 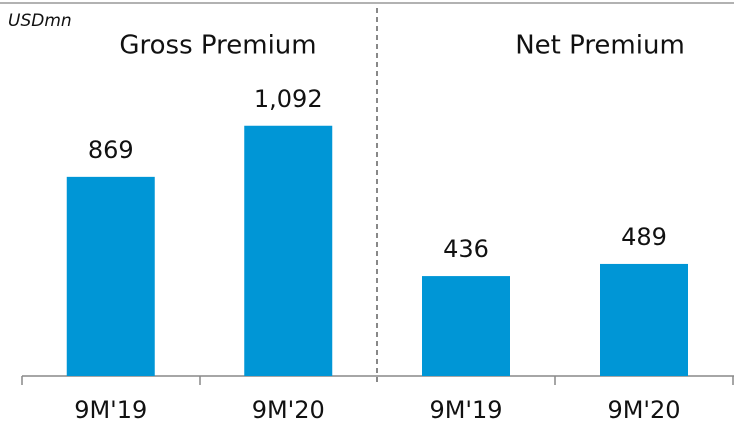 What do you see at coordinates (644, 237) in the screenshot?
I see `value-label: 489` at bounding box center [644, 237].